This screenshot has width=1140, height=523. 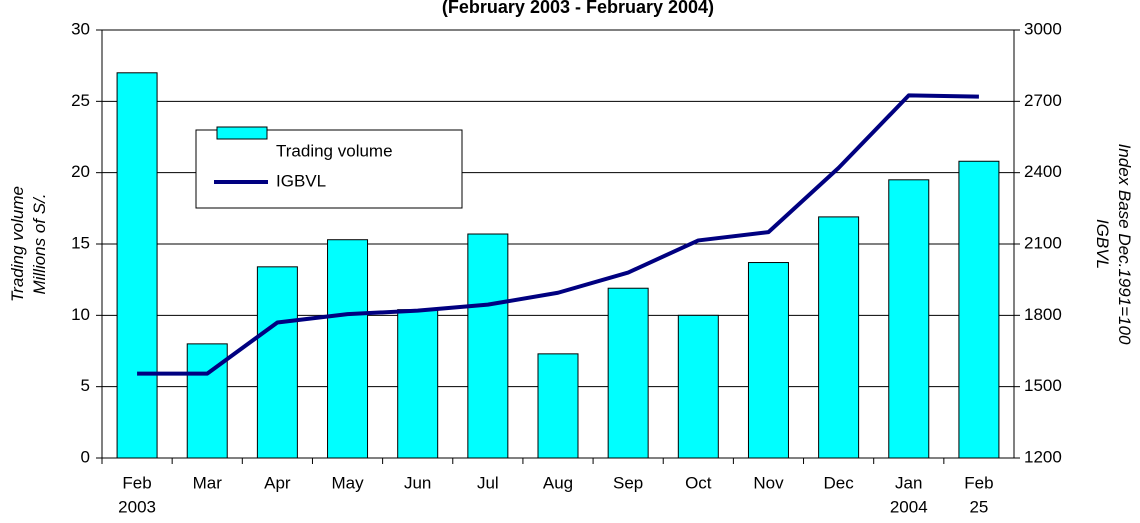 What do you see at coordinates (1043, 28) in the screenshot?
I see `y2-tick-label: 3000` at bounding box center [1043, 28].